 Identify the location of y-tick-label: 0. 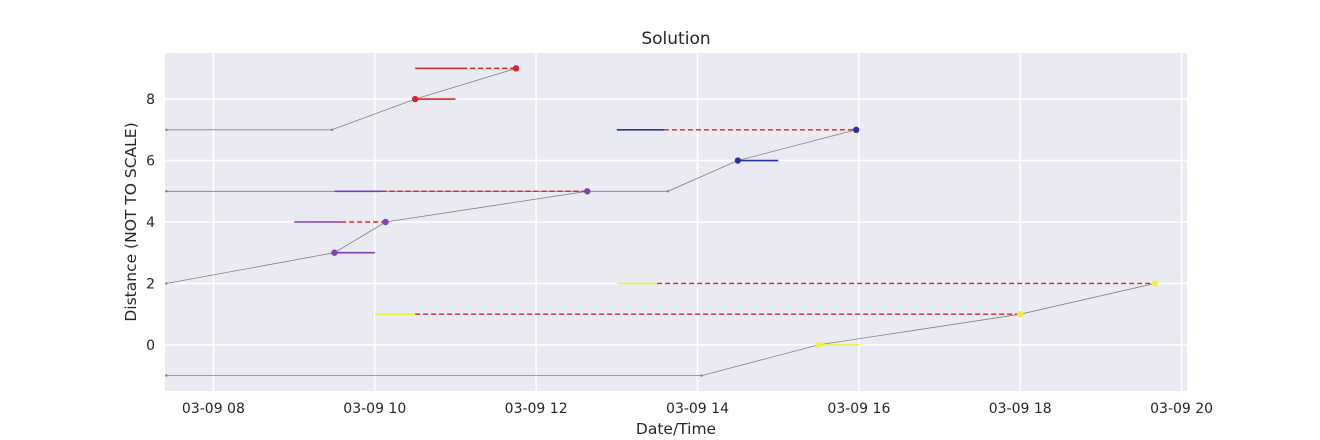
(150, 346).